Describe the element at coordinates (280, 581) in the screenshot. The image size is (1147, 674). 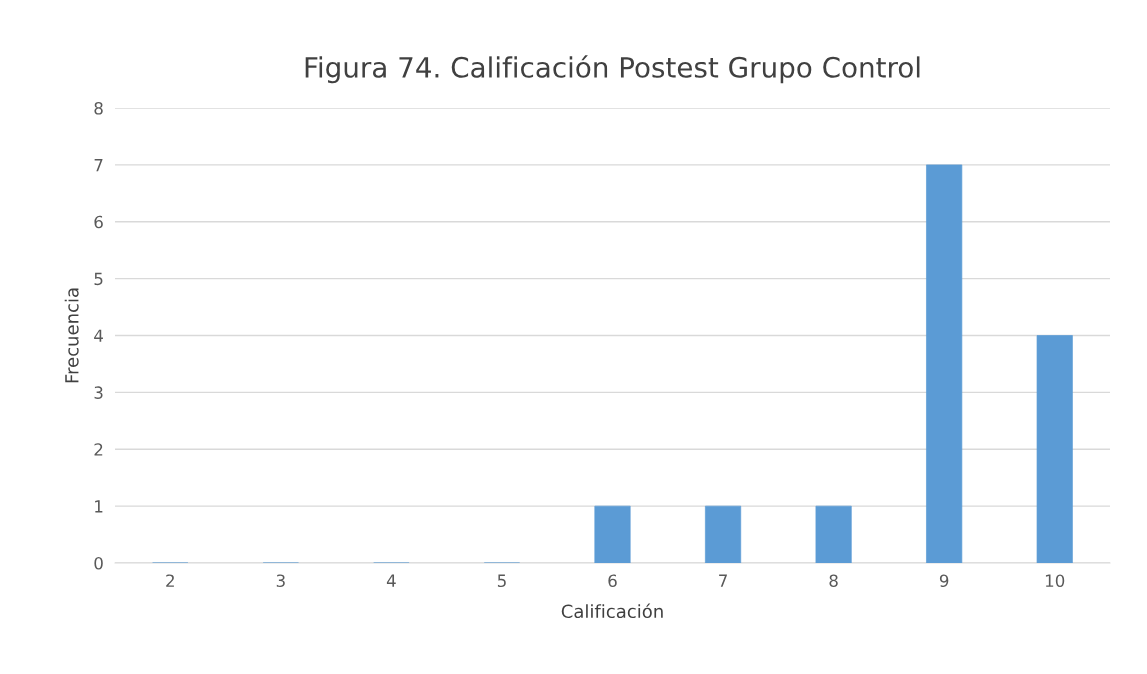
I see `x-tick-label: 3` at that location.